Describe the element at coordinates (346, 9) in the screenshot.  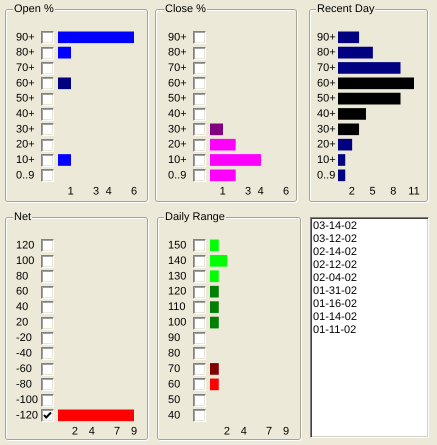
I see `chart-title: Recent Day` at that location.